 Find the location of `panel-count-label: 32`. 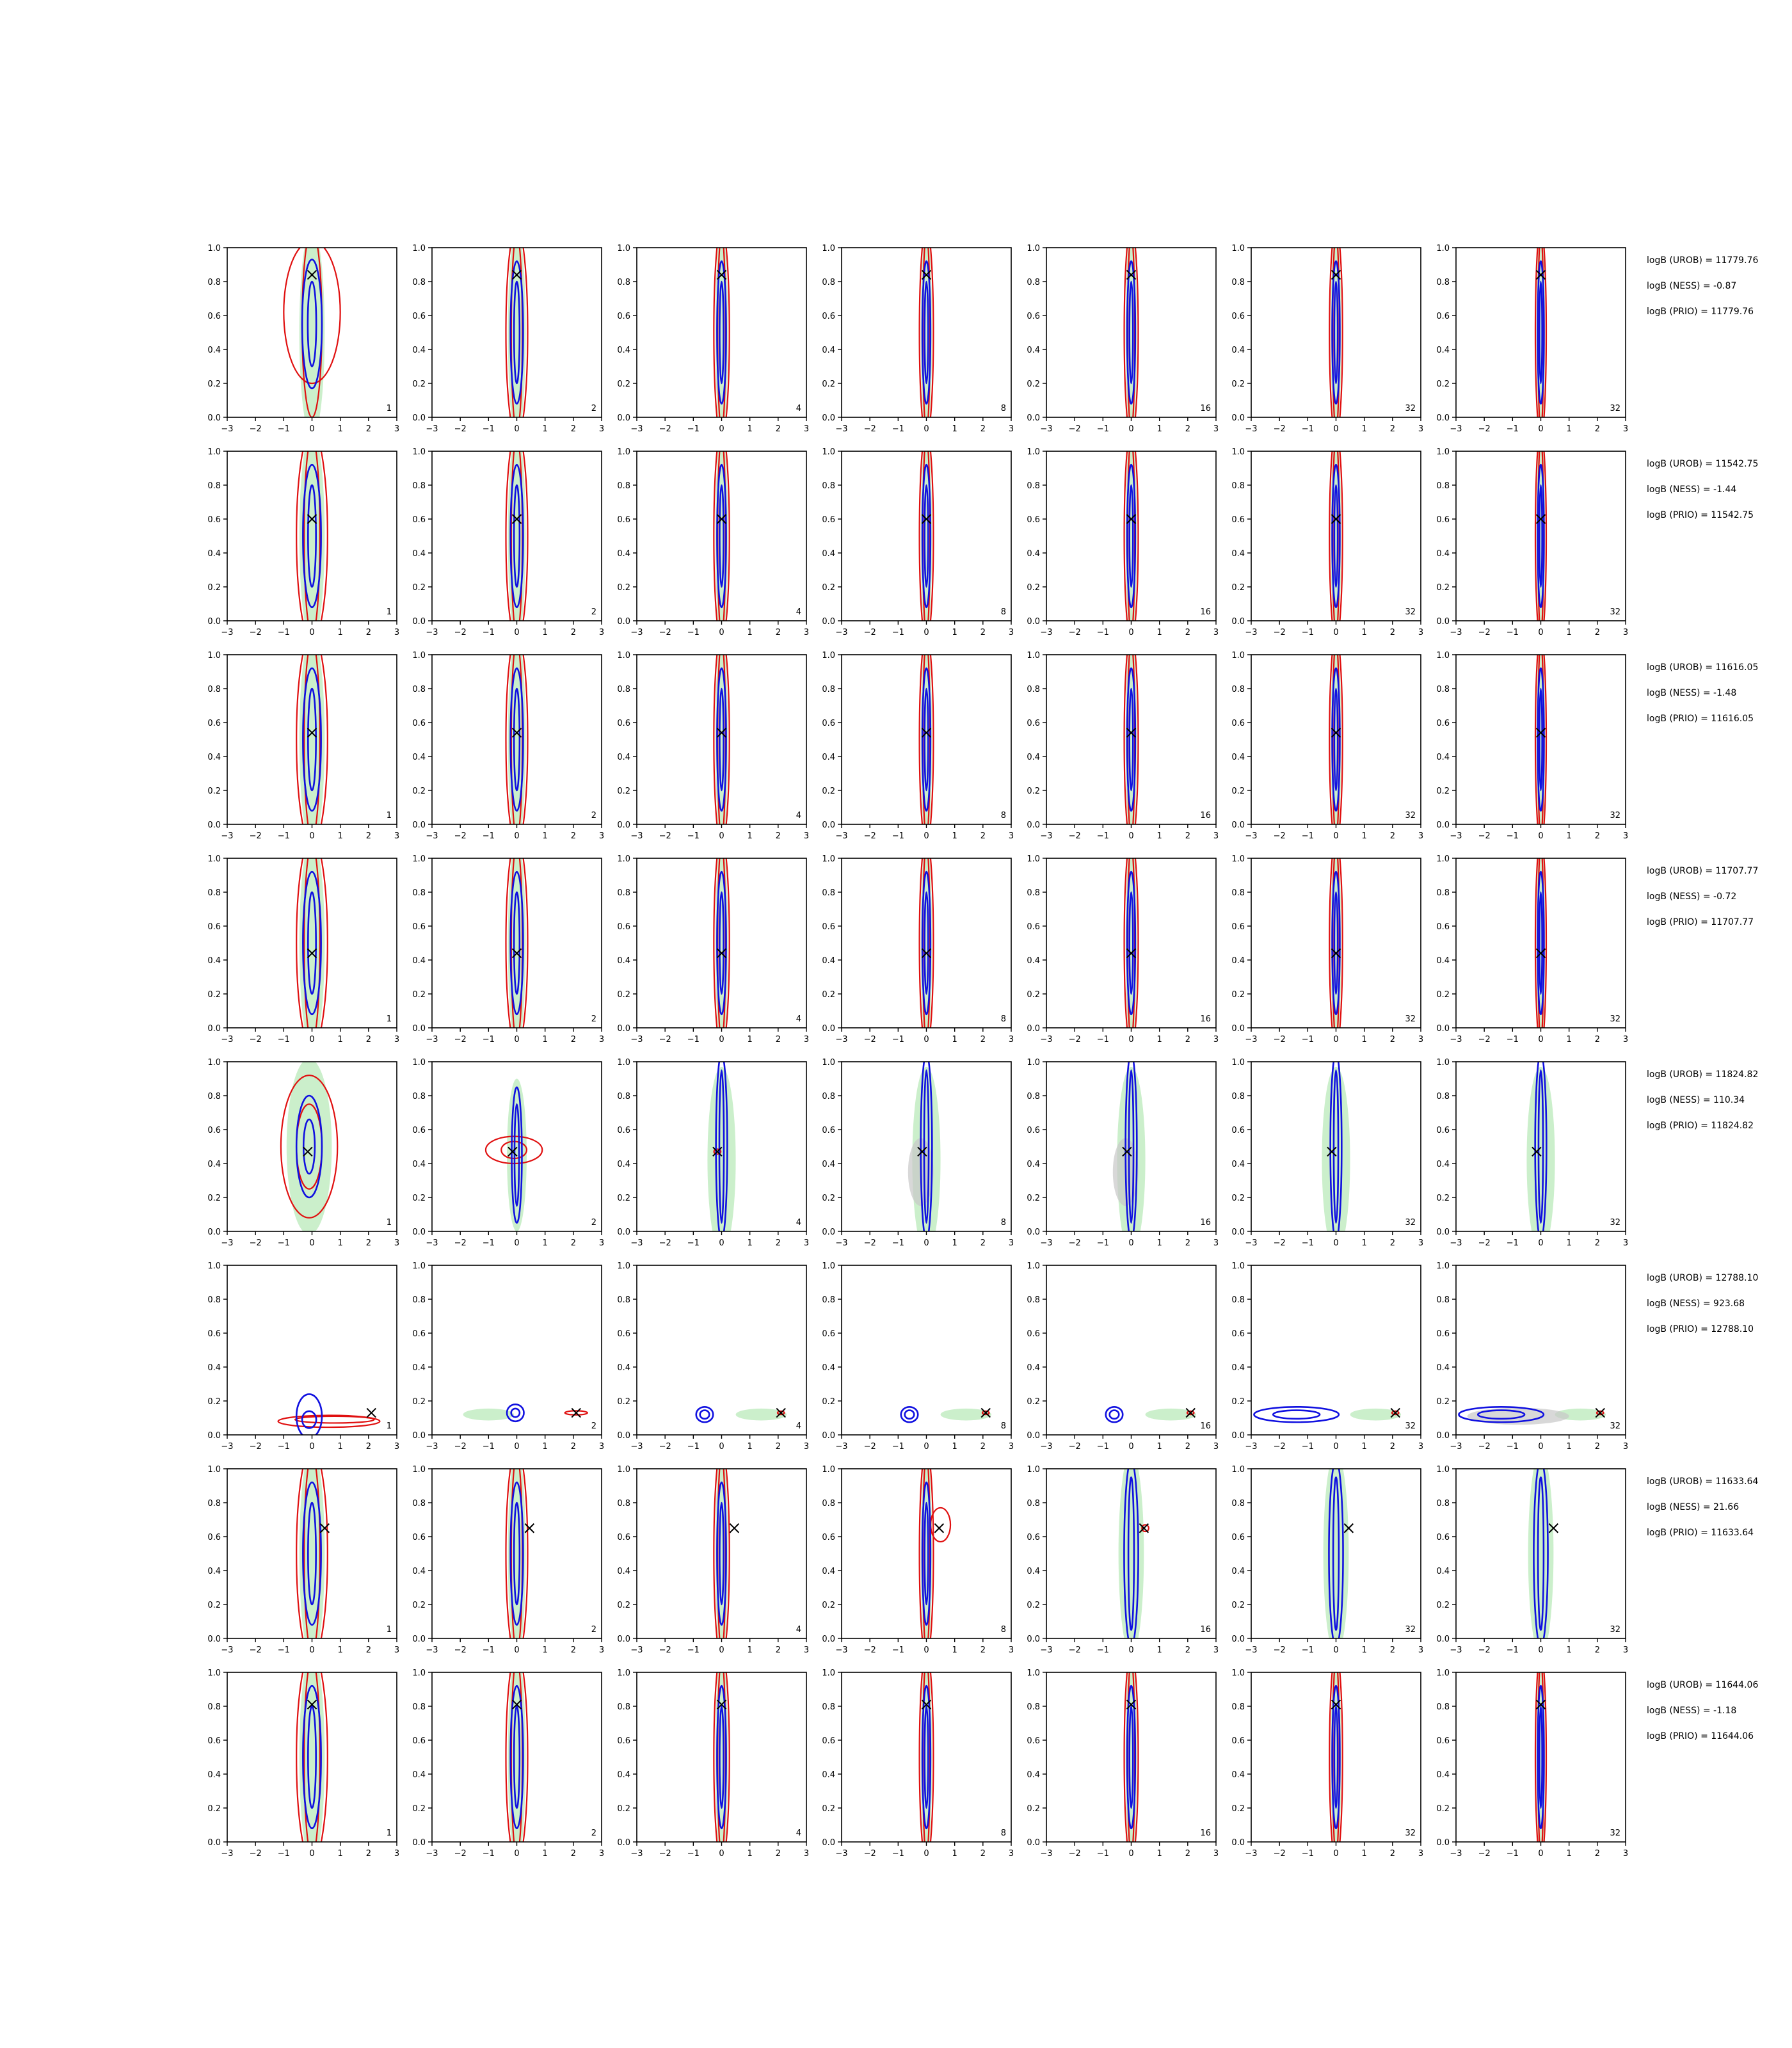

panel-count-label: 32 is located at coordinates (1615, 612).